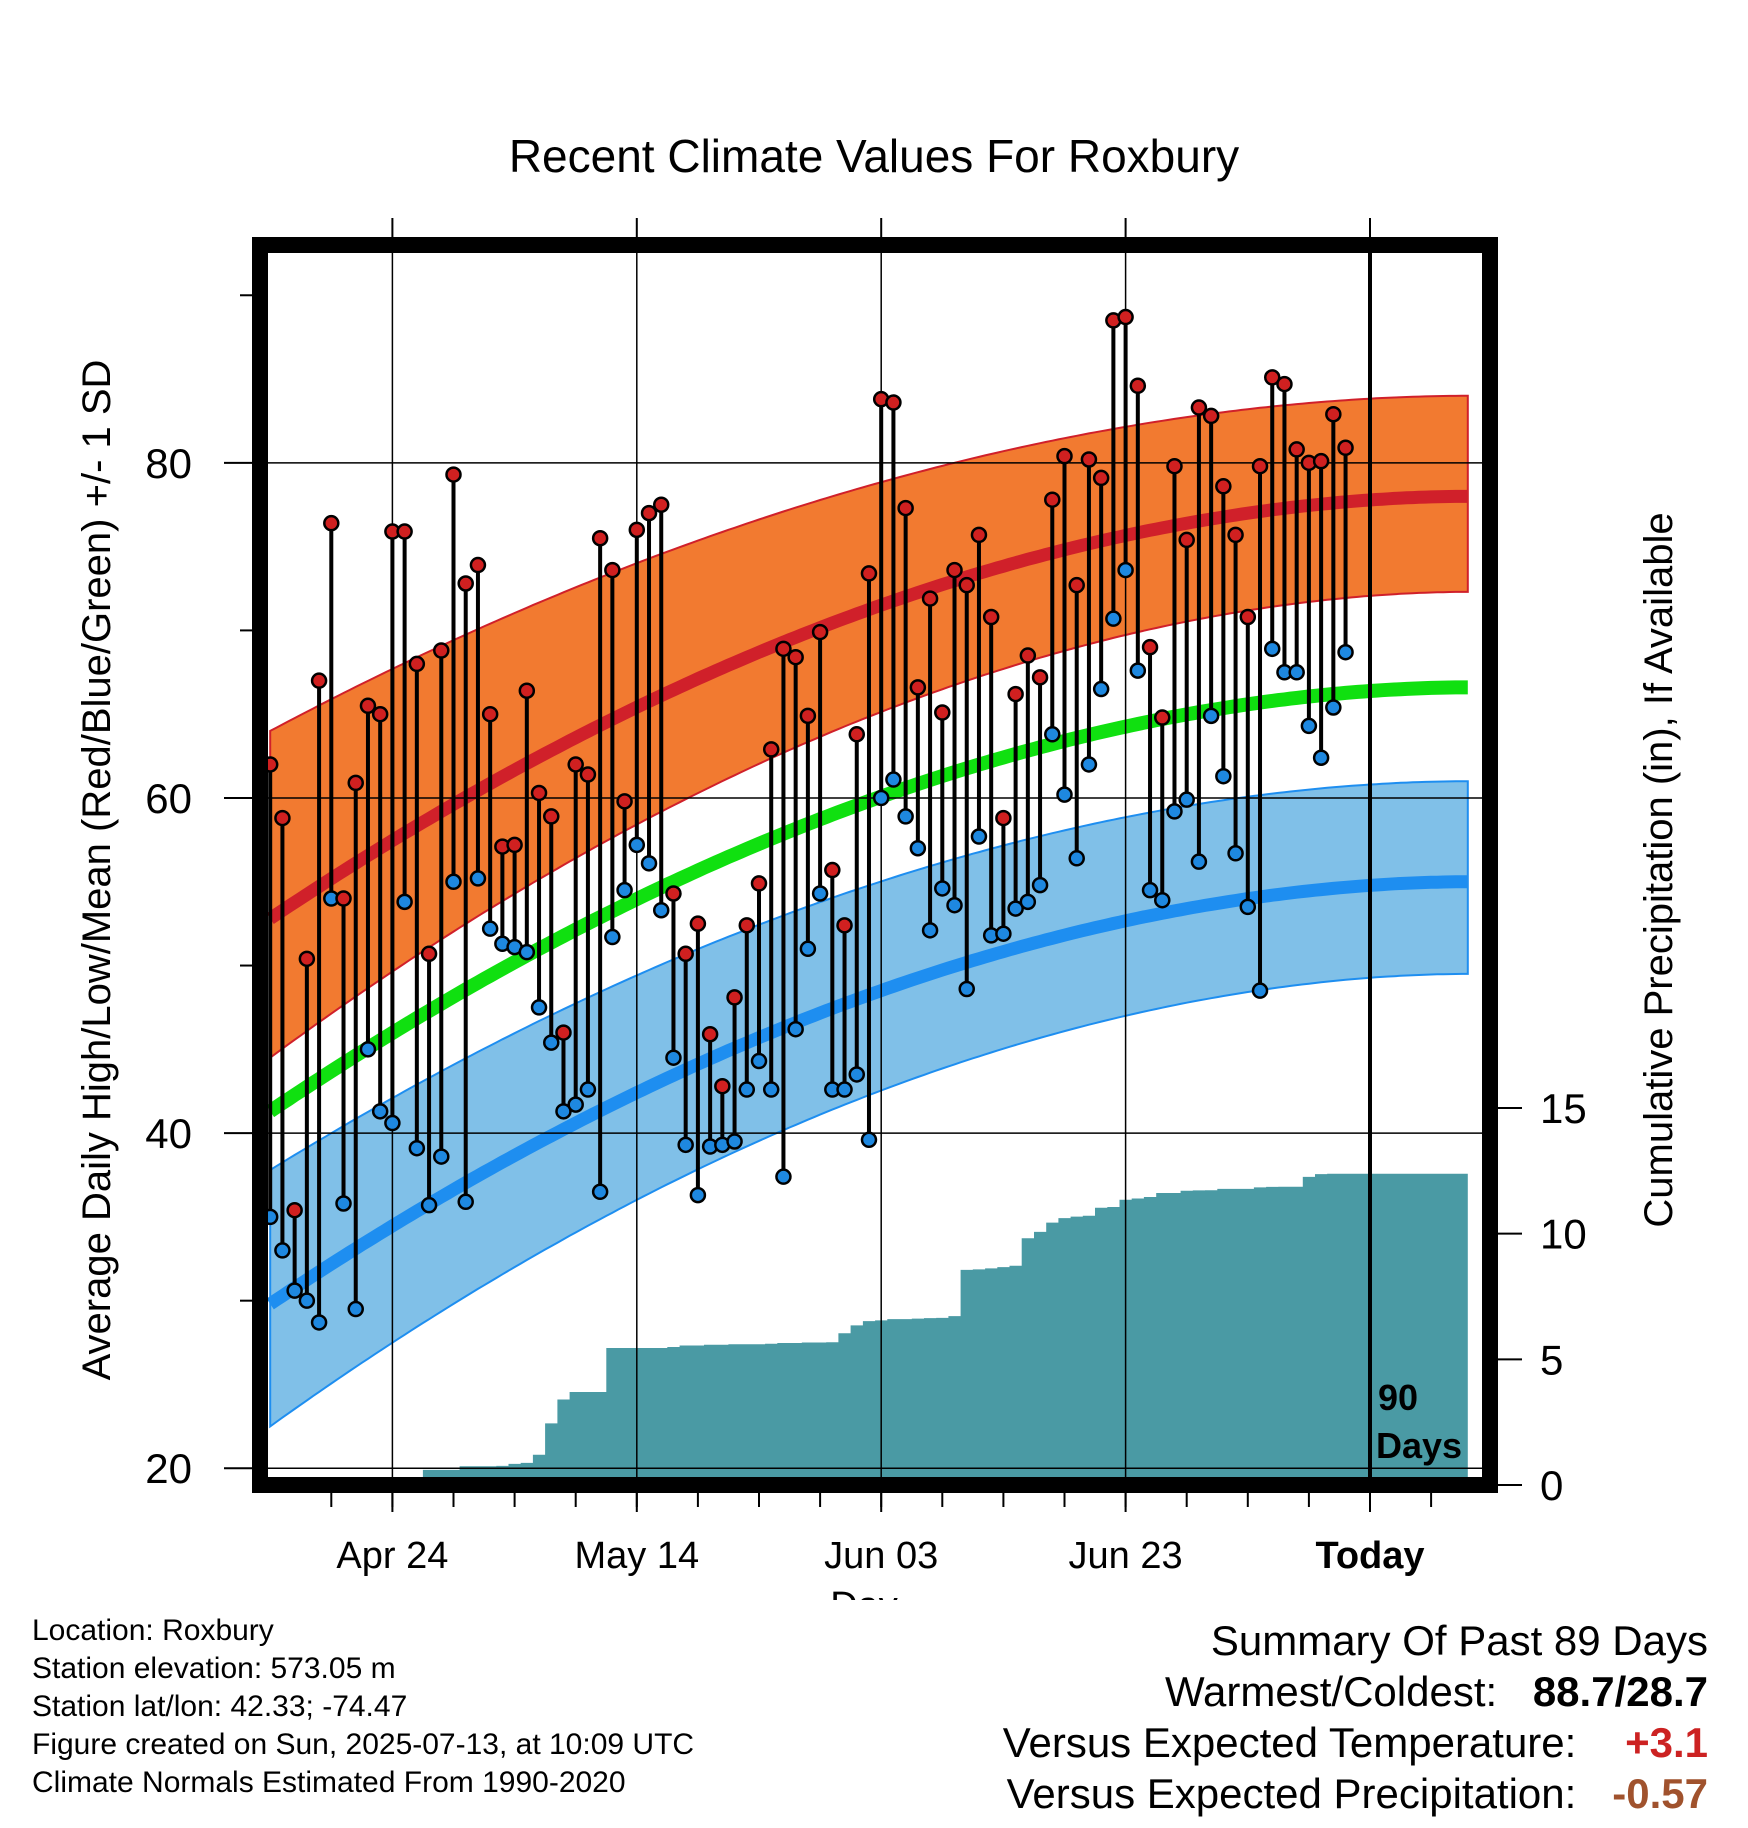  I want to click on warm-cold-row: Warmest/Coldest: 88.7/28.7, so click(1355, 1691).